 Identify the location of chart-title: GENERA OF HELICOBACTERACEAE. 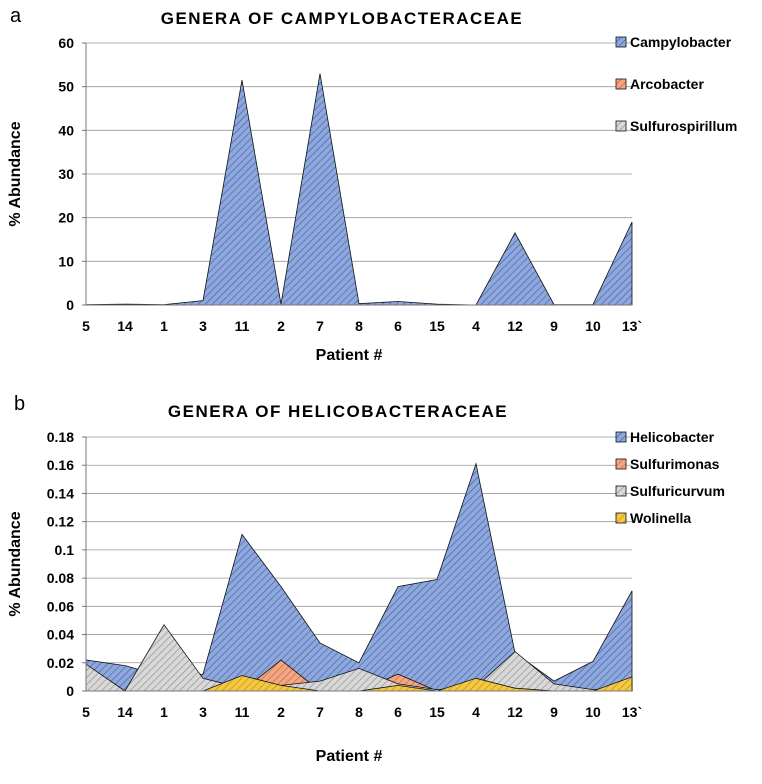
(338, 411).